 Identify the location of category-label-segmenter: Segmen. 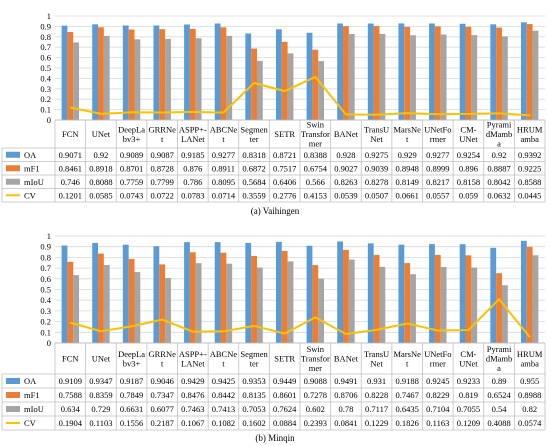
(254, 354).